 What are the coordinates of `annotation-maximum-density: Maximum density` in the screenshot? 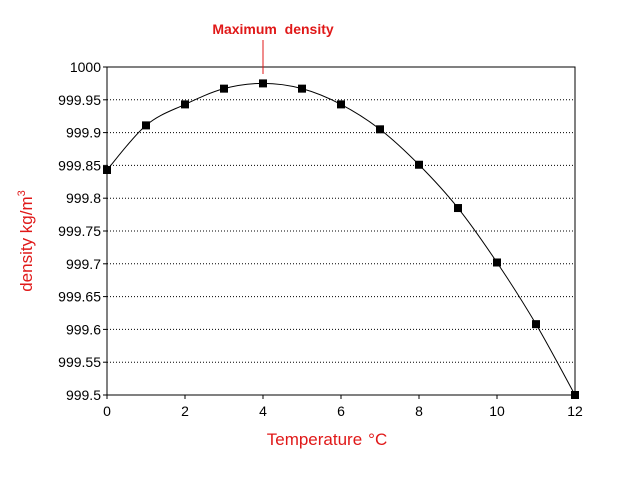 It's located at (273, 29).